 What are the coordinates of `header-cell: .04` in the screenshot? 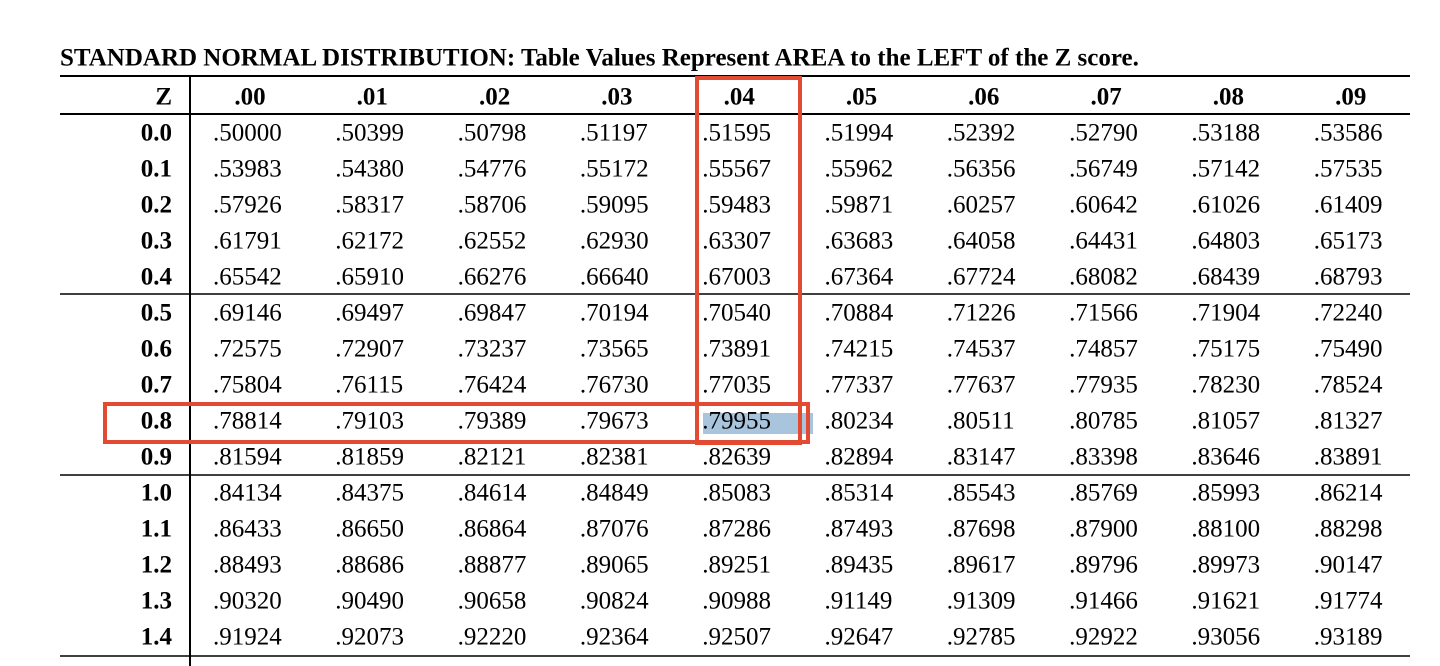 It's located at (740, 97).